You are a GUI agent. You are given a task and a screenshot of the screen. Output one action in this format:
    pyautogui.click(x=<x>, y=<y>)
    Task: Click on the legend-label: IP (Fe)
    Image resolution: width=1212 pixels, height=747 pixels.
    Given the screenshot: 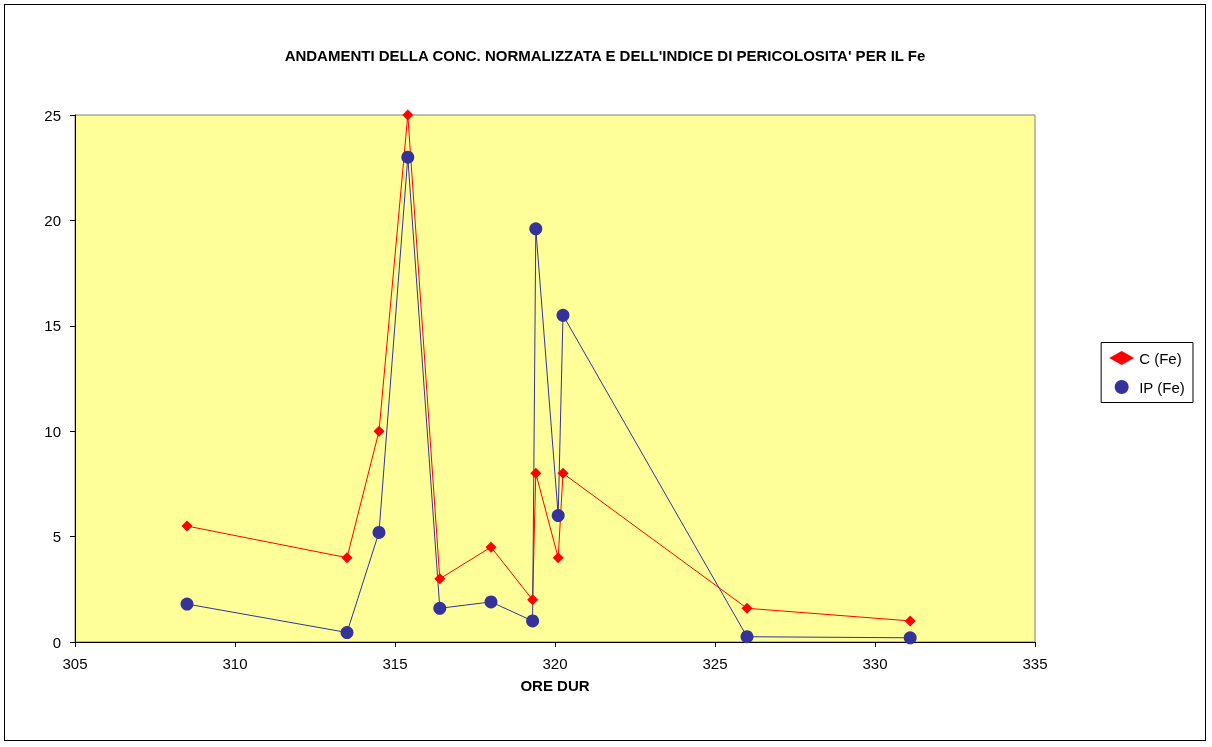 What is the action you would take?
    pyautogui.click(x=1162, y=387)
    